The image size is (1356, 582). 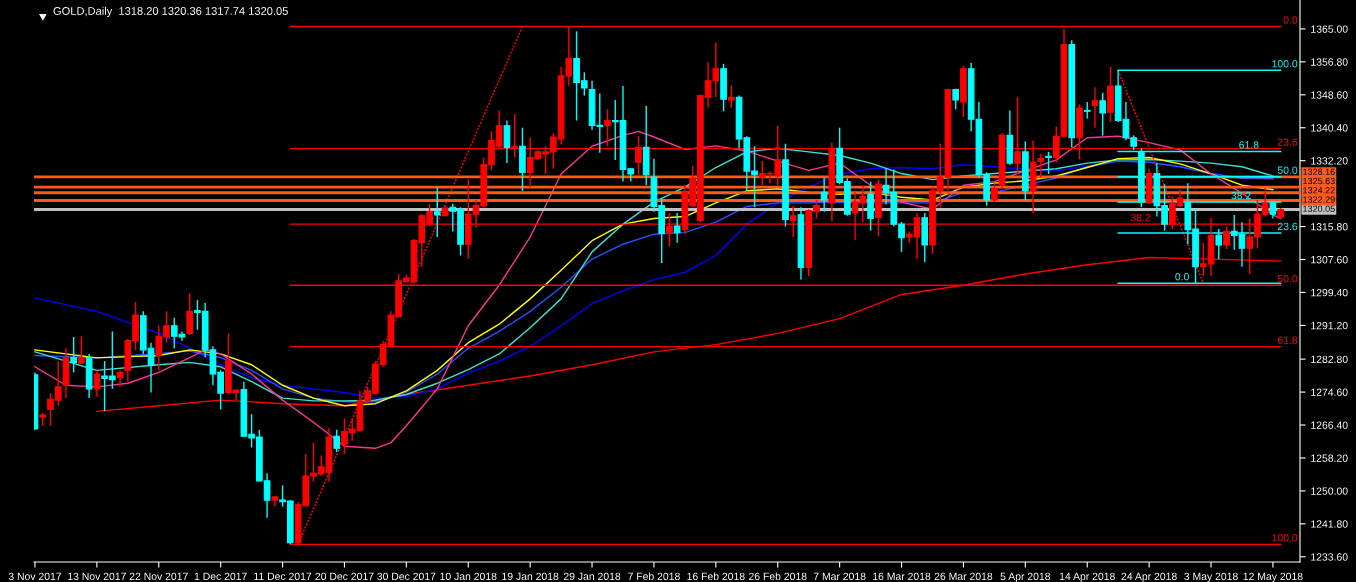 I want to click on x-tick-label: 16 Feb 2018, so click(x=716, y=576).